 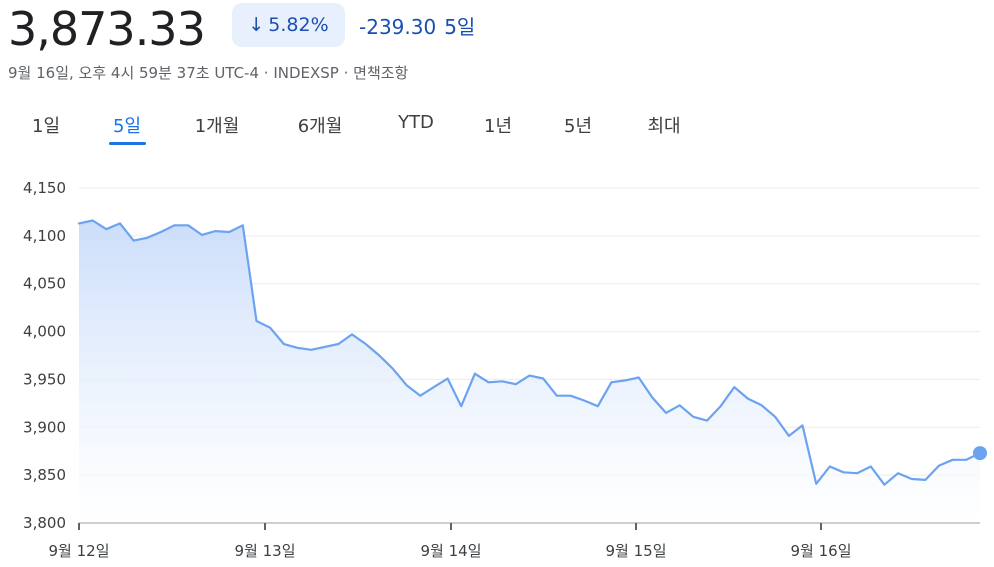 I want to click on range-tabs: 1일 5일 1개월 6개월 YTD 1년 5년 최대, so click(x=497, y=129).